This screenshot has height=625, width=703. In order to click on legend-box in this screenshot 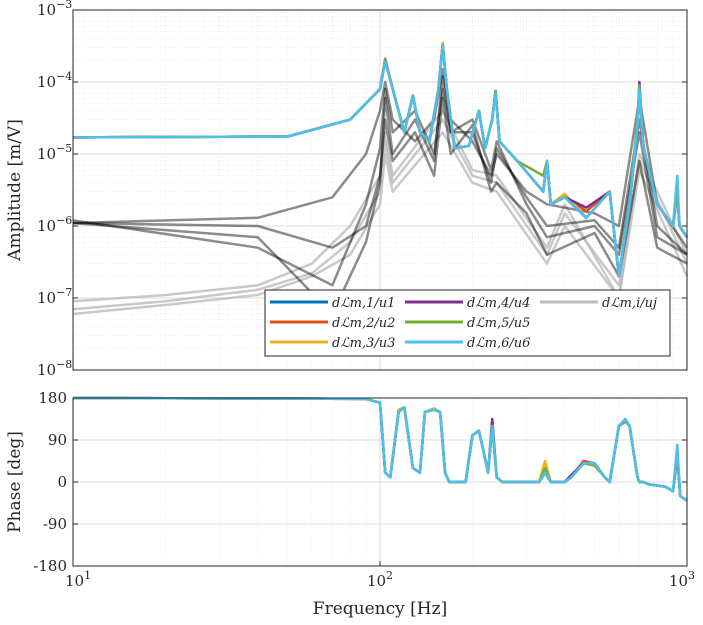, I will do `click(467, 323)`.